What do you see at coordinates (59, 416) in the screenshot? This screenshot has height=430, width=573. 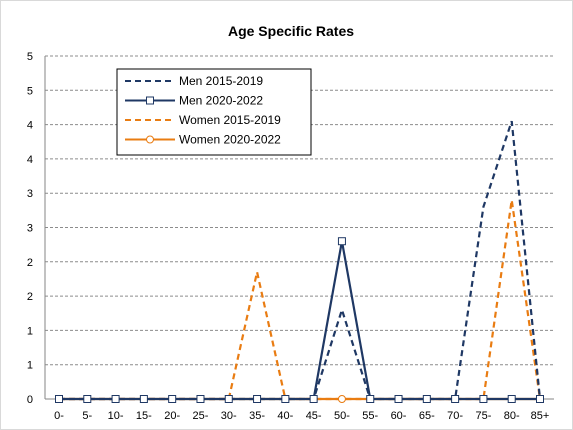 I see `x-tick-label: 0-` at bounding box center [59, 416].